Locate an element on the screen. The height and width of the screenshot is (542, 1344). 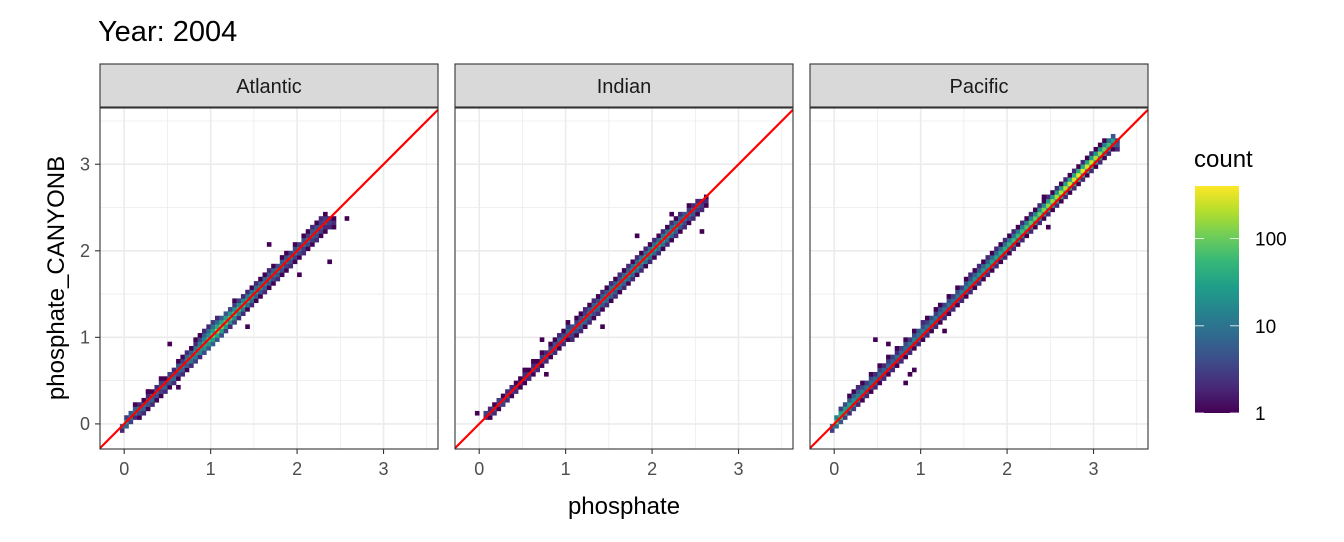
chart-title: Year: 2004 is located at coordinates (167, 32).